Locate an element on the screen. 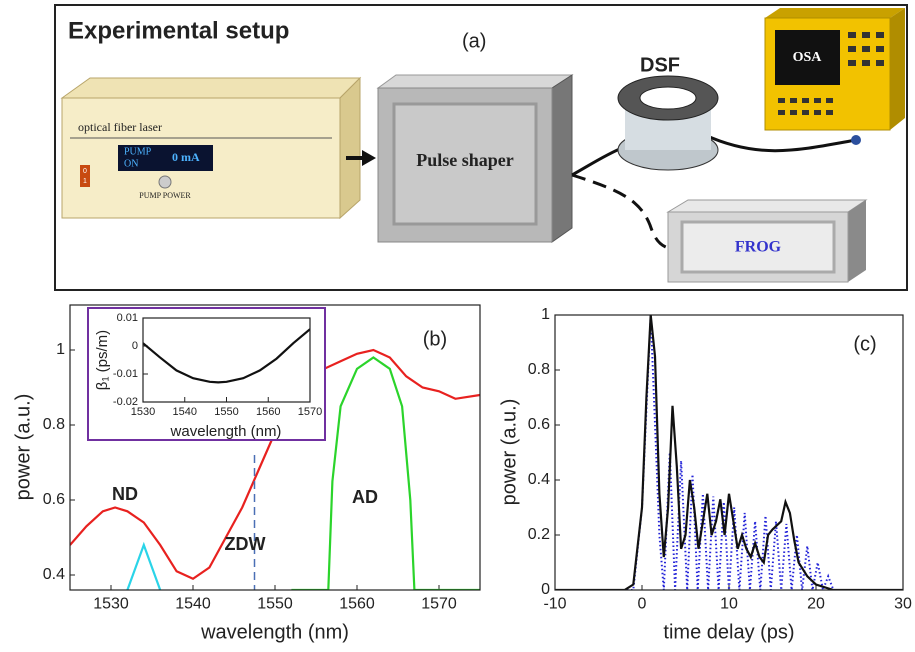 The height and width of the screenshot is (652, 915). fiber-label: DSF is located at coordinates (660, 65).